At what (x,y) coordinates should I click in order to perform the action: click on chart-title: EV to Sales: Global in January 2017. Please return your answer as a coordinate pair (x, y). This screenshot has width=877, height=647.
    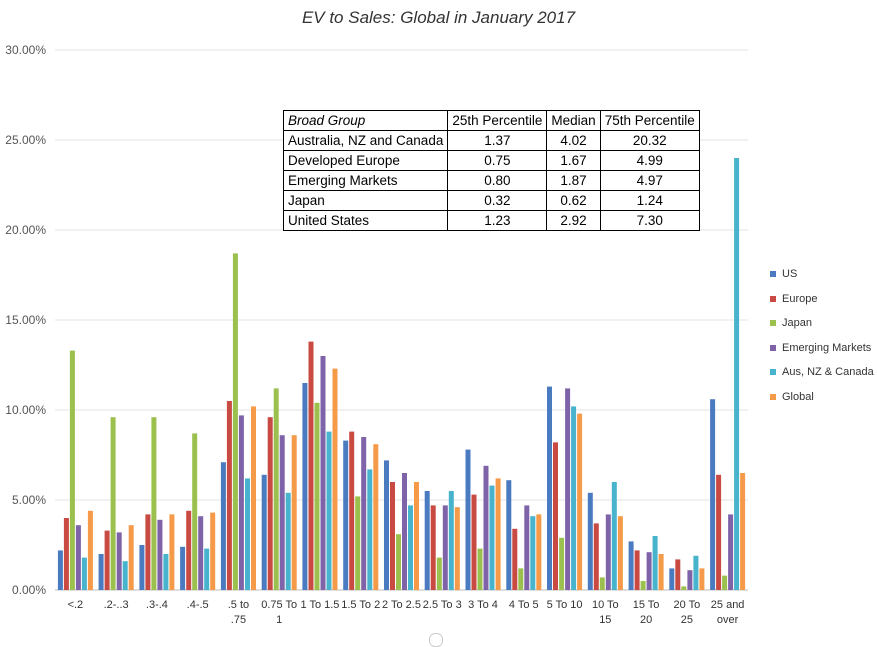
    Looking at the image, I should click on (438, 17).